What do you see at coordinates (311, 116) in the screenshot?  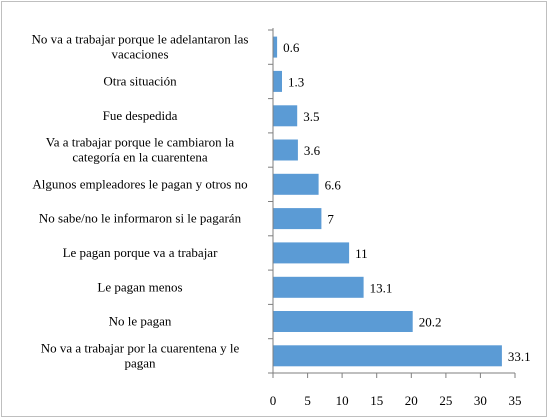 I see `data-label: 3.5` at bounding box center [311, 116].